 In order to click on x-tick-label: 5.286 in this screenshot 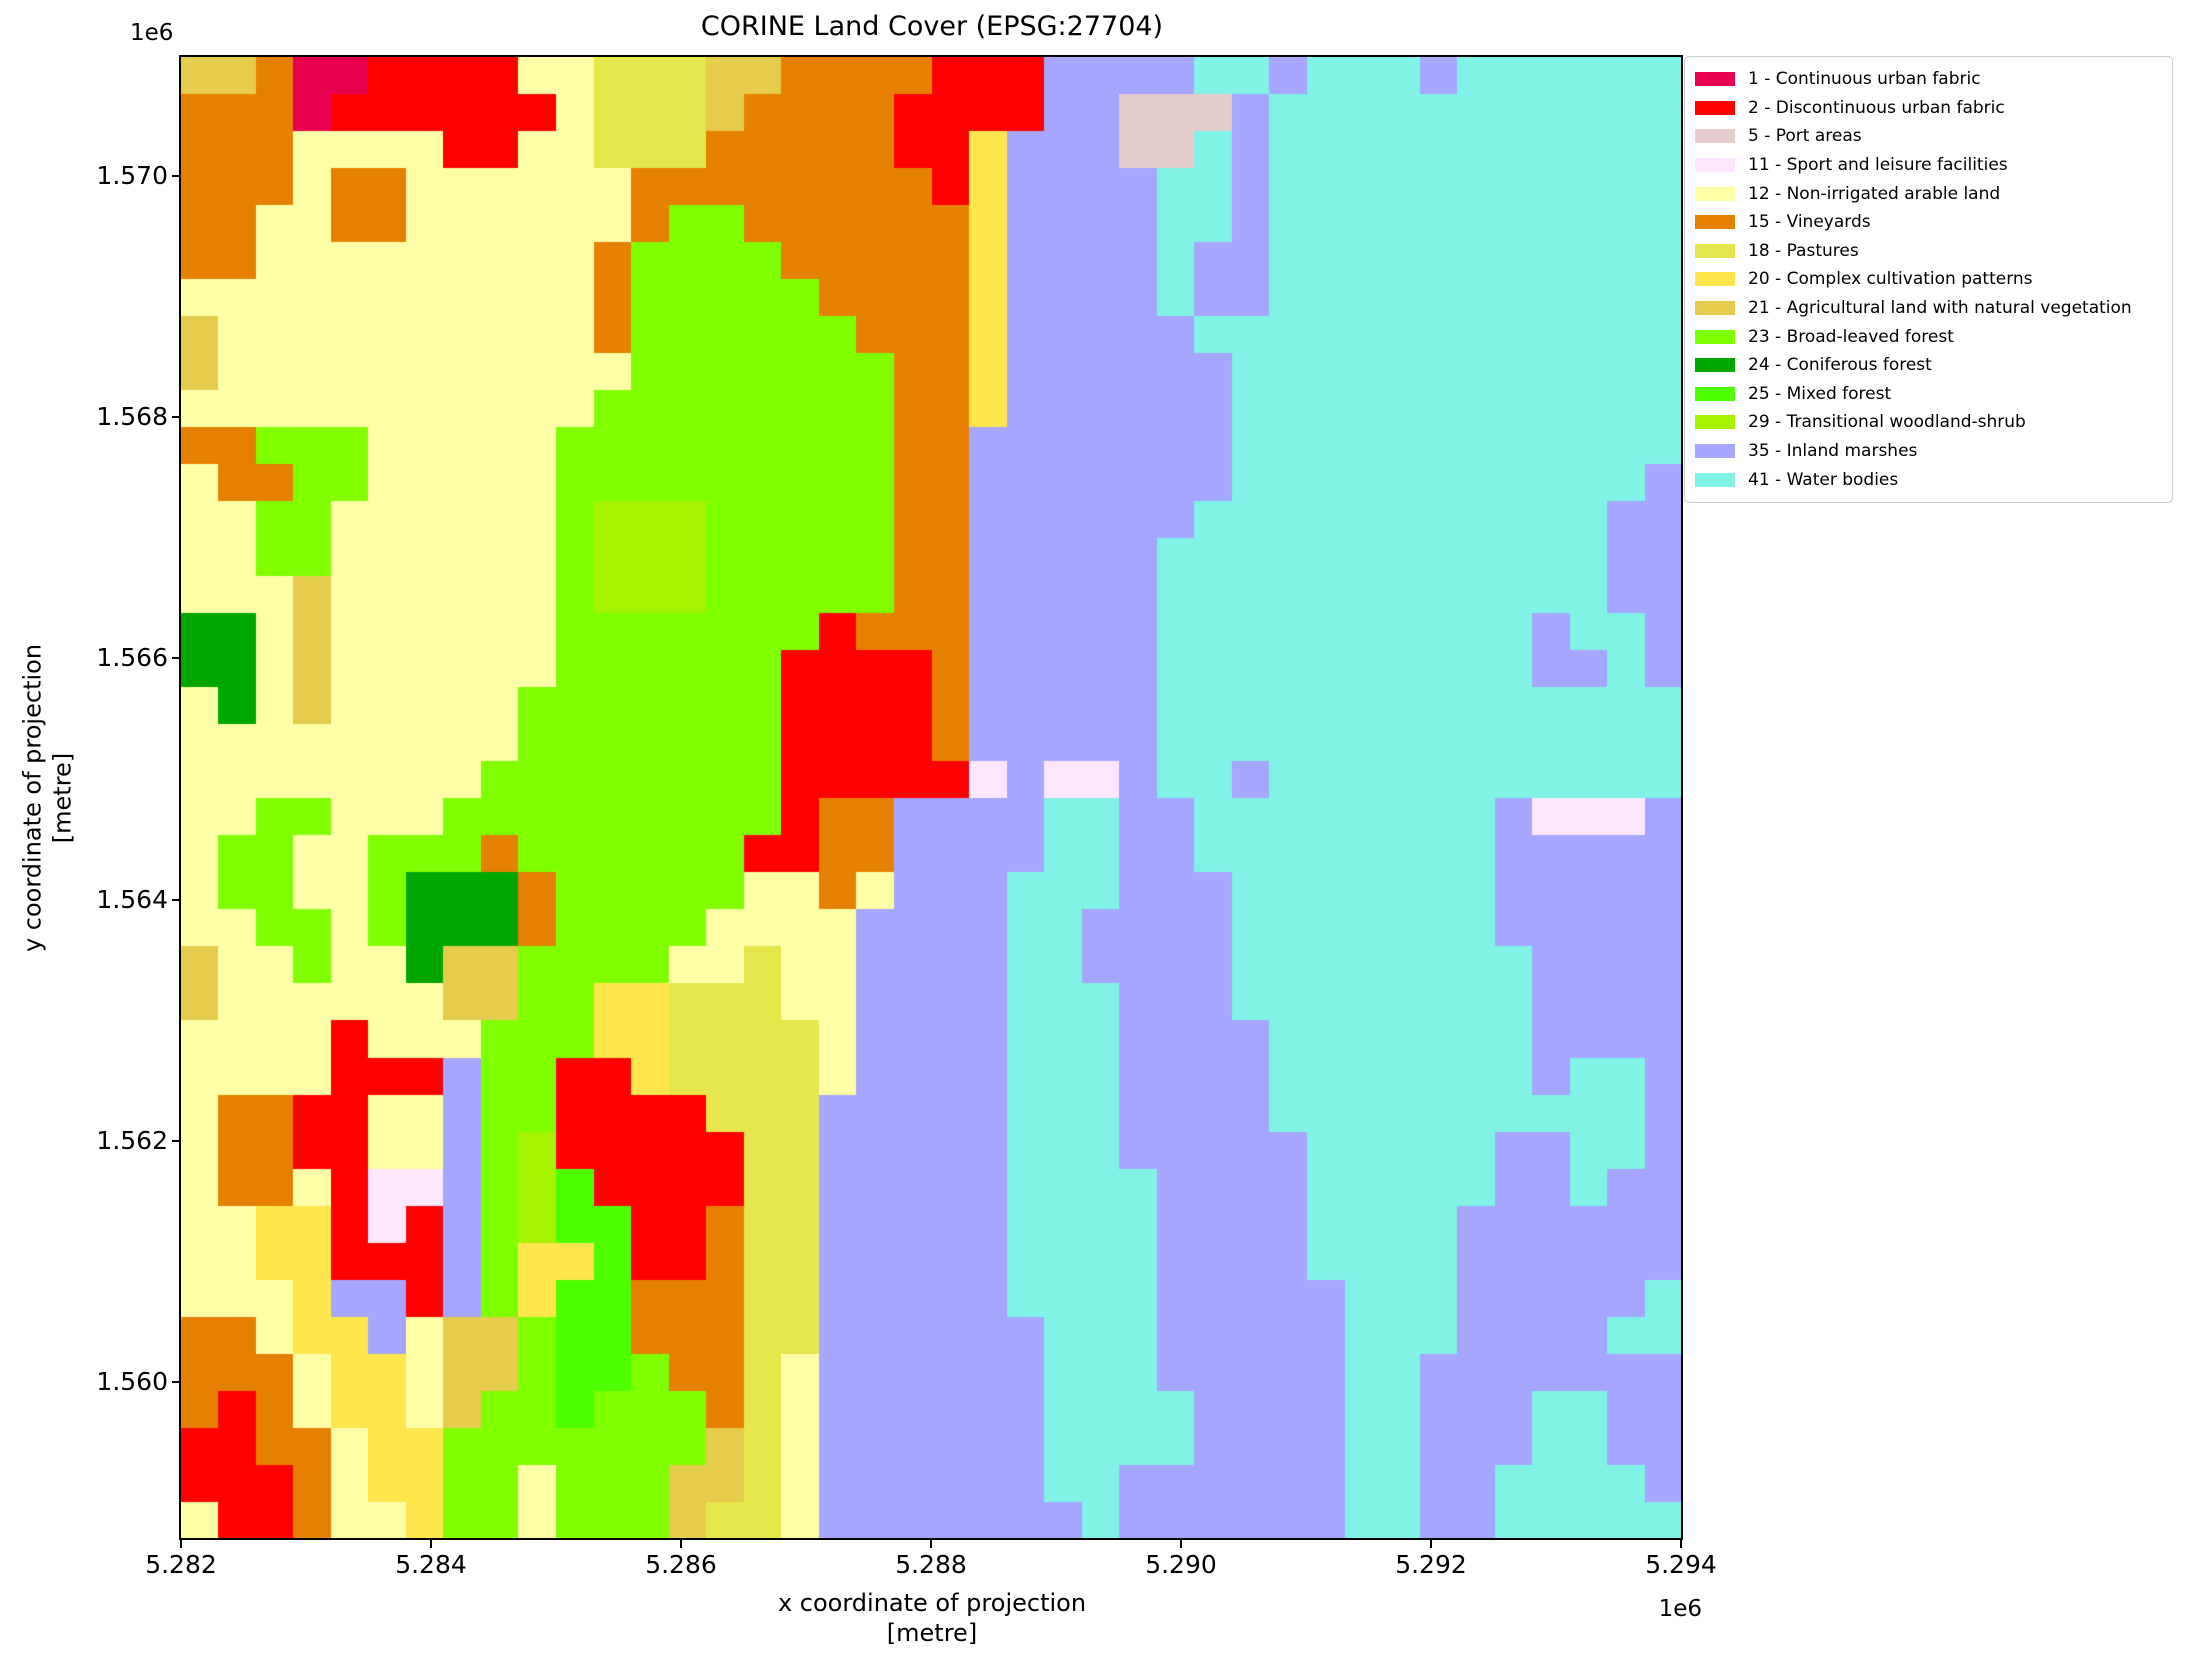, I will do `click(681, 1564)`.